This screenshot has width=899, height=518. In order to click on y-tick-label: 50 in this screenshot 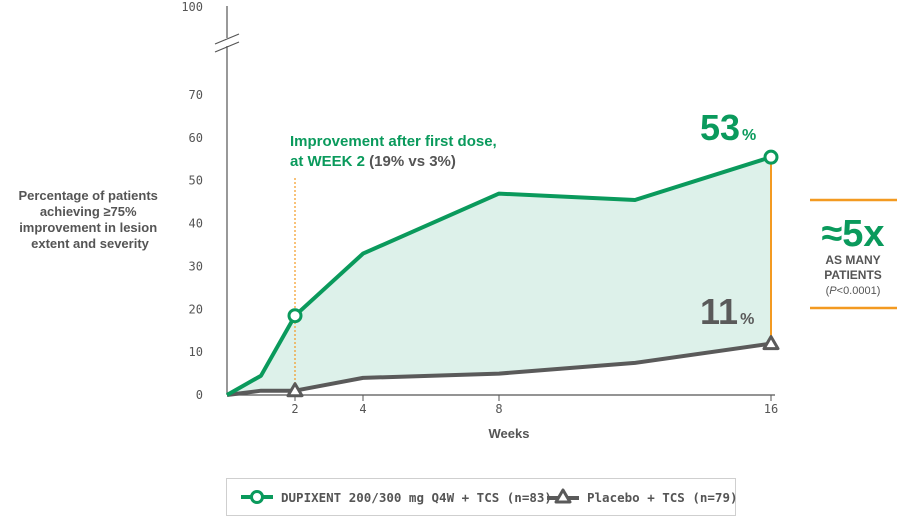, I will do `click(196, 181)`.